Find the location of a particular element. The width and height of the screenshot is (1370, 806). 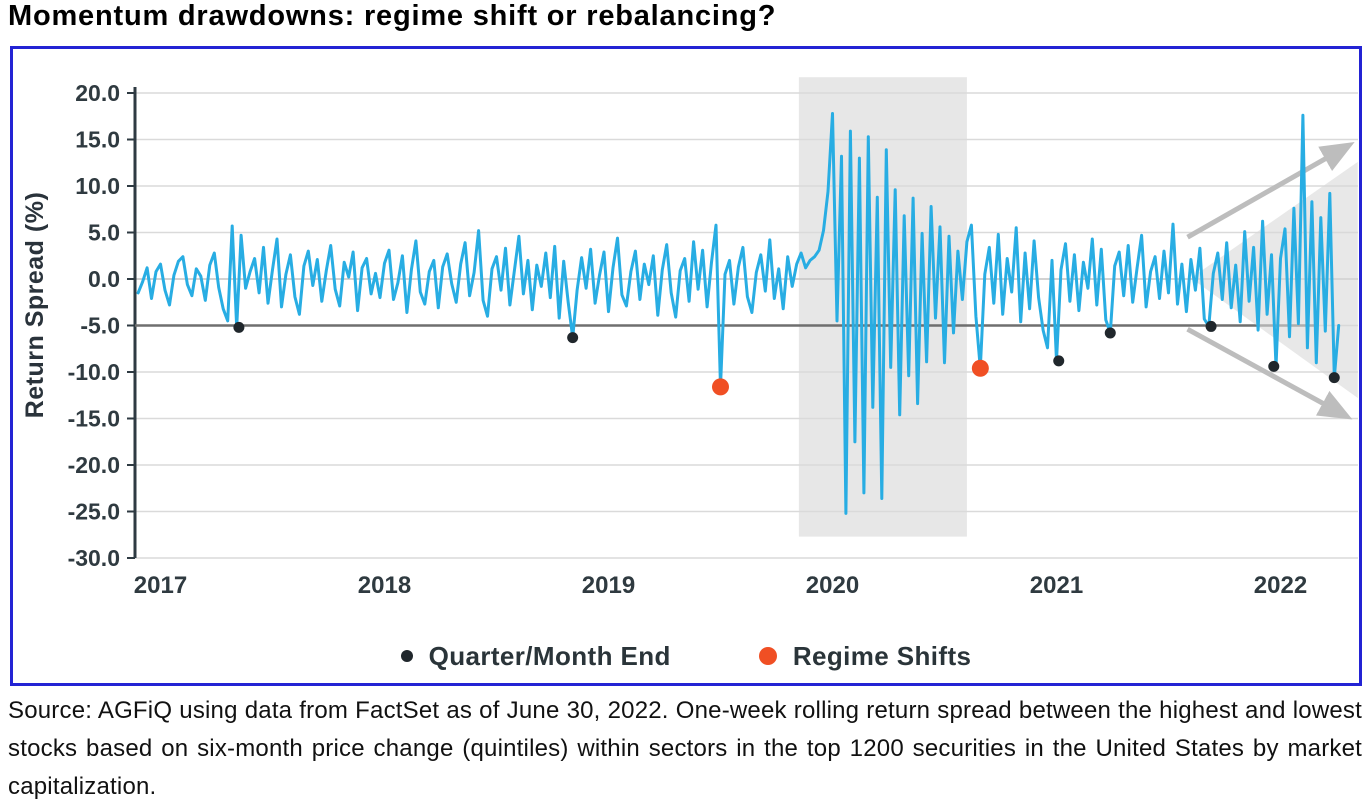

y-tick-label: -5.0 is located at coordinates (100, 326).